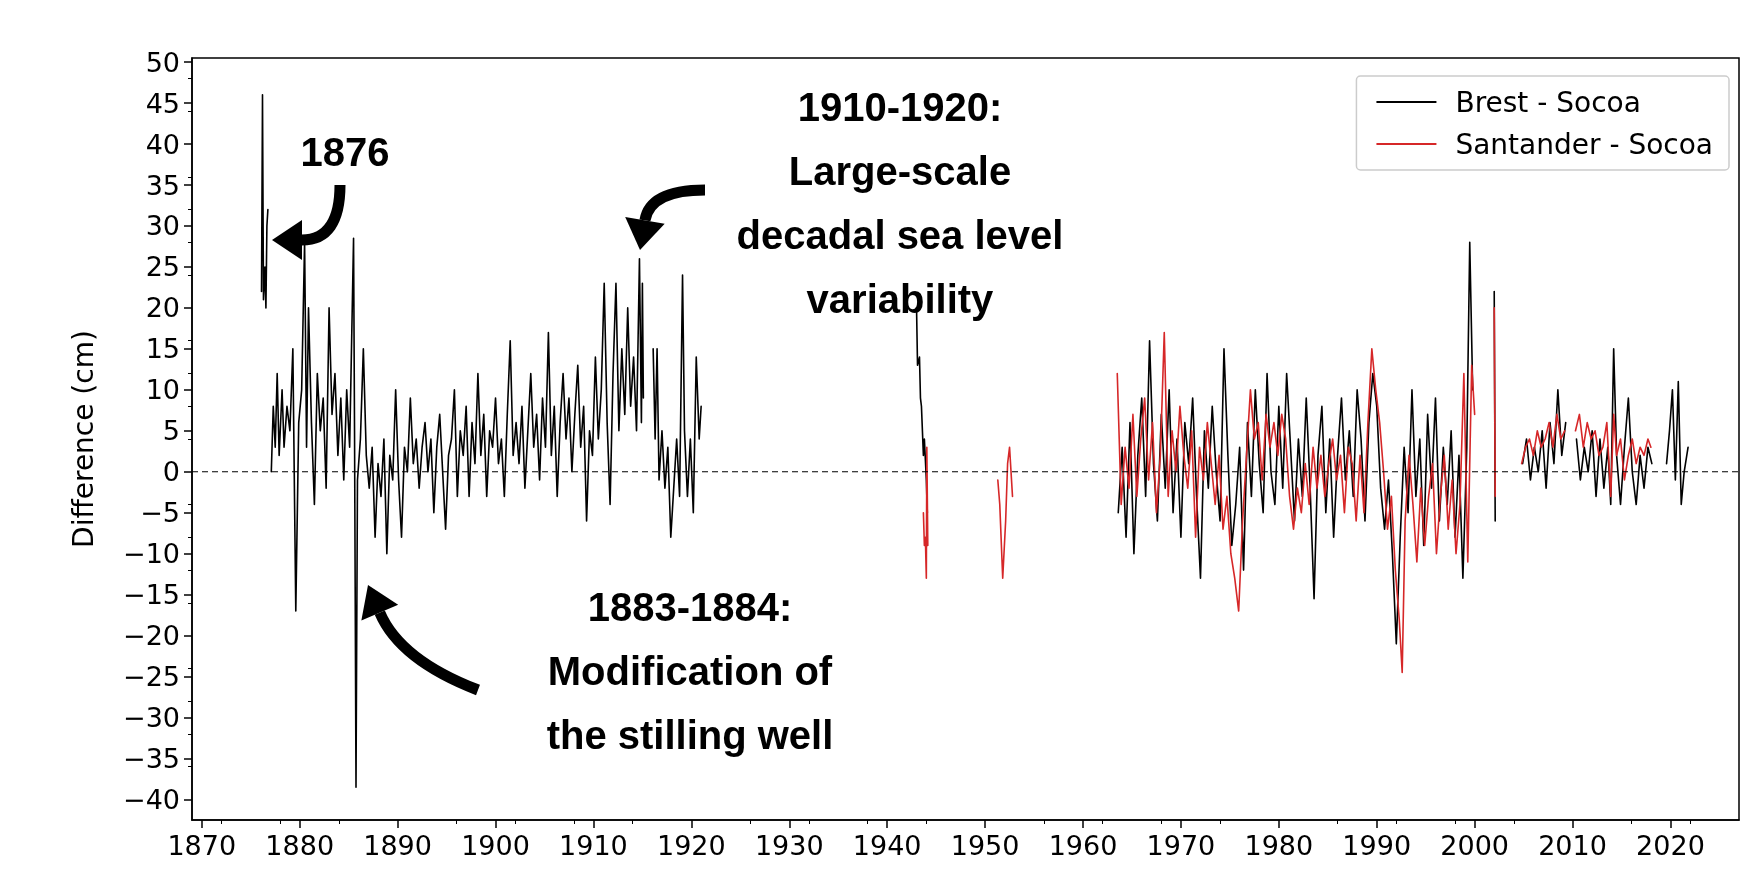  Describe the element at coordinates (162, 62) in the screenshot. I see `y-tick-label: 50` at that location.